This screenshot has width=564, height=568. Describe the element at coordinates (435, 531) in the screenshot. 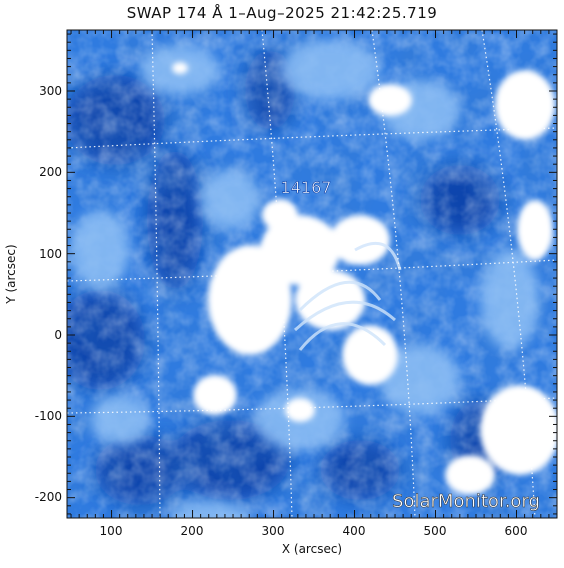

I see `x-tick-label: 500` at that location.